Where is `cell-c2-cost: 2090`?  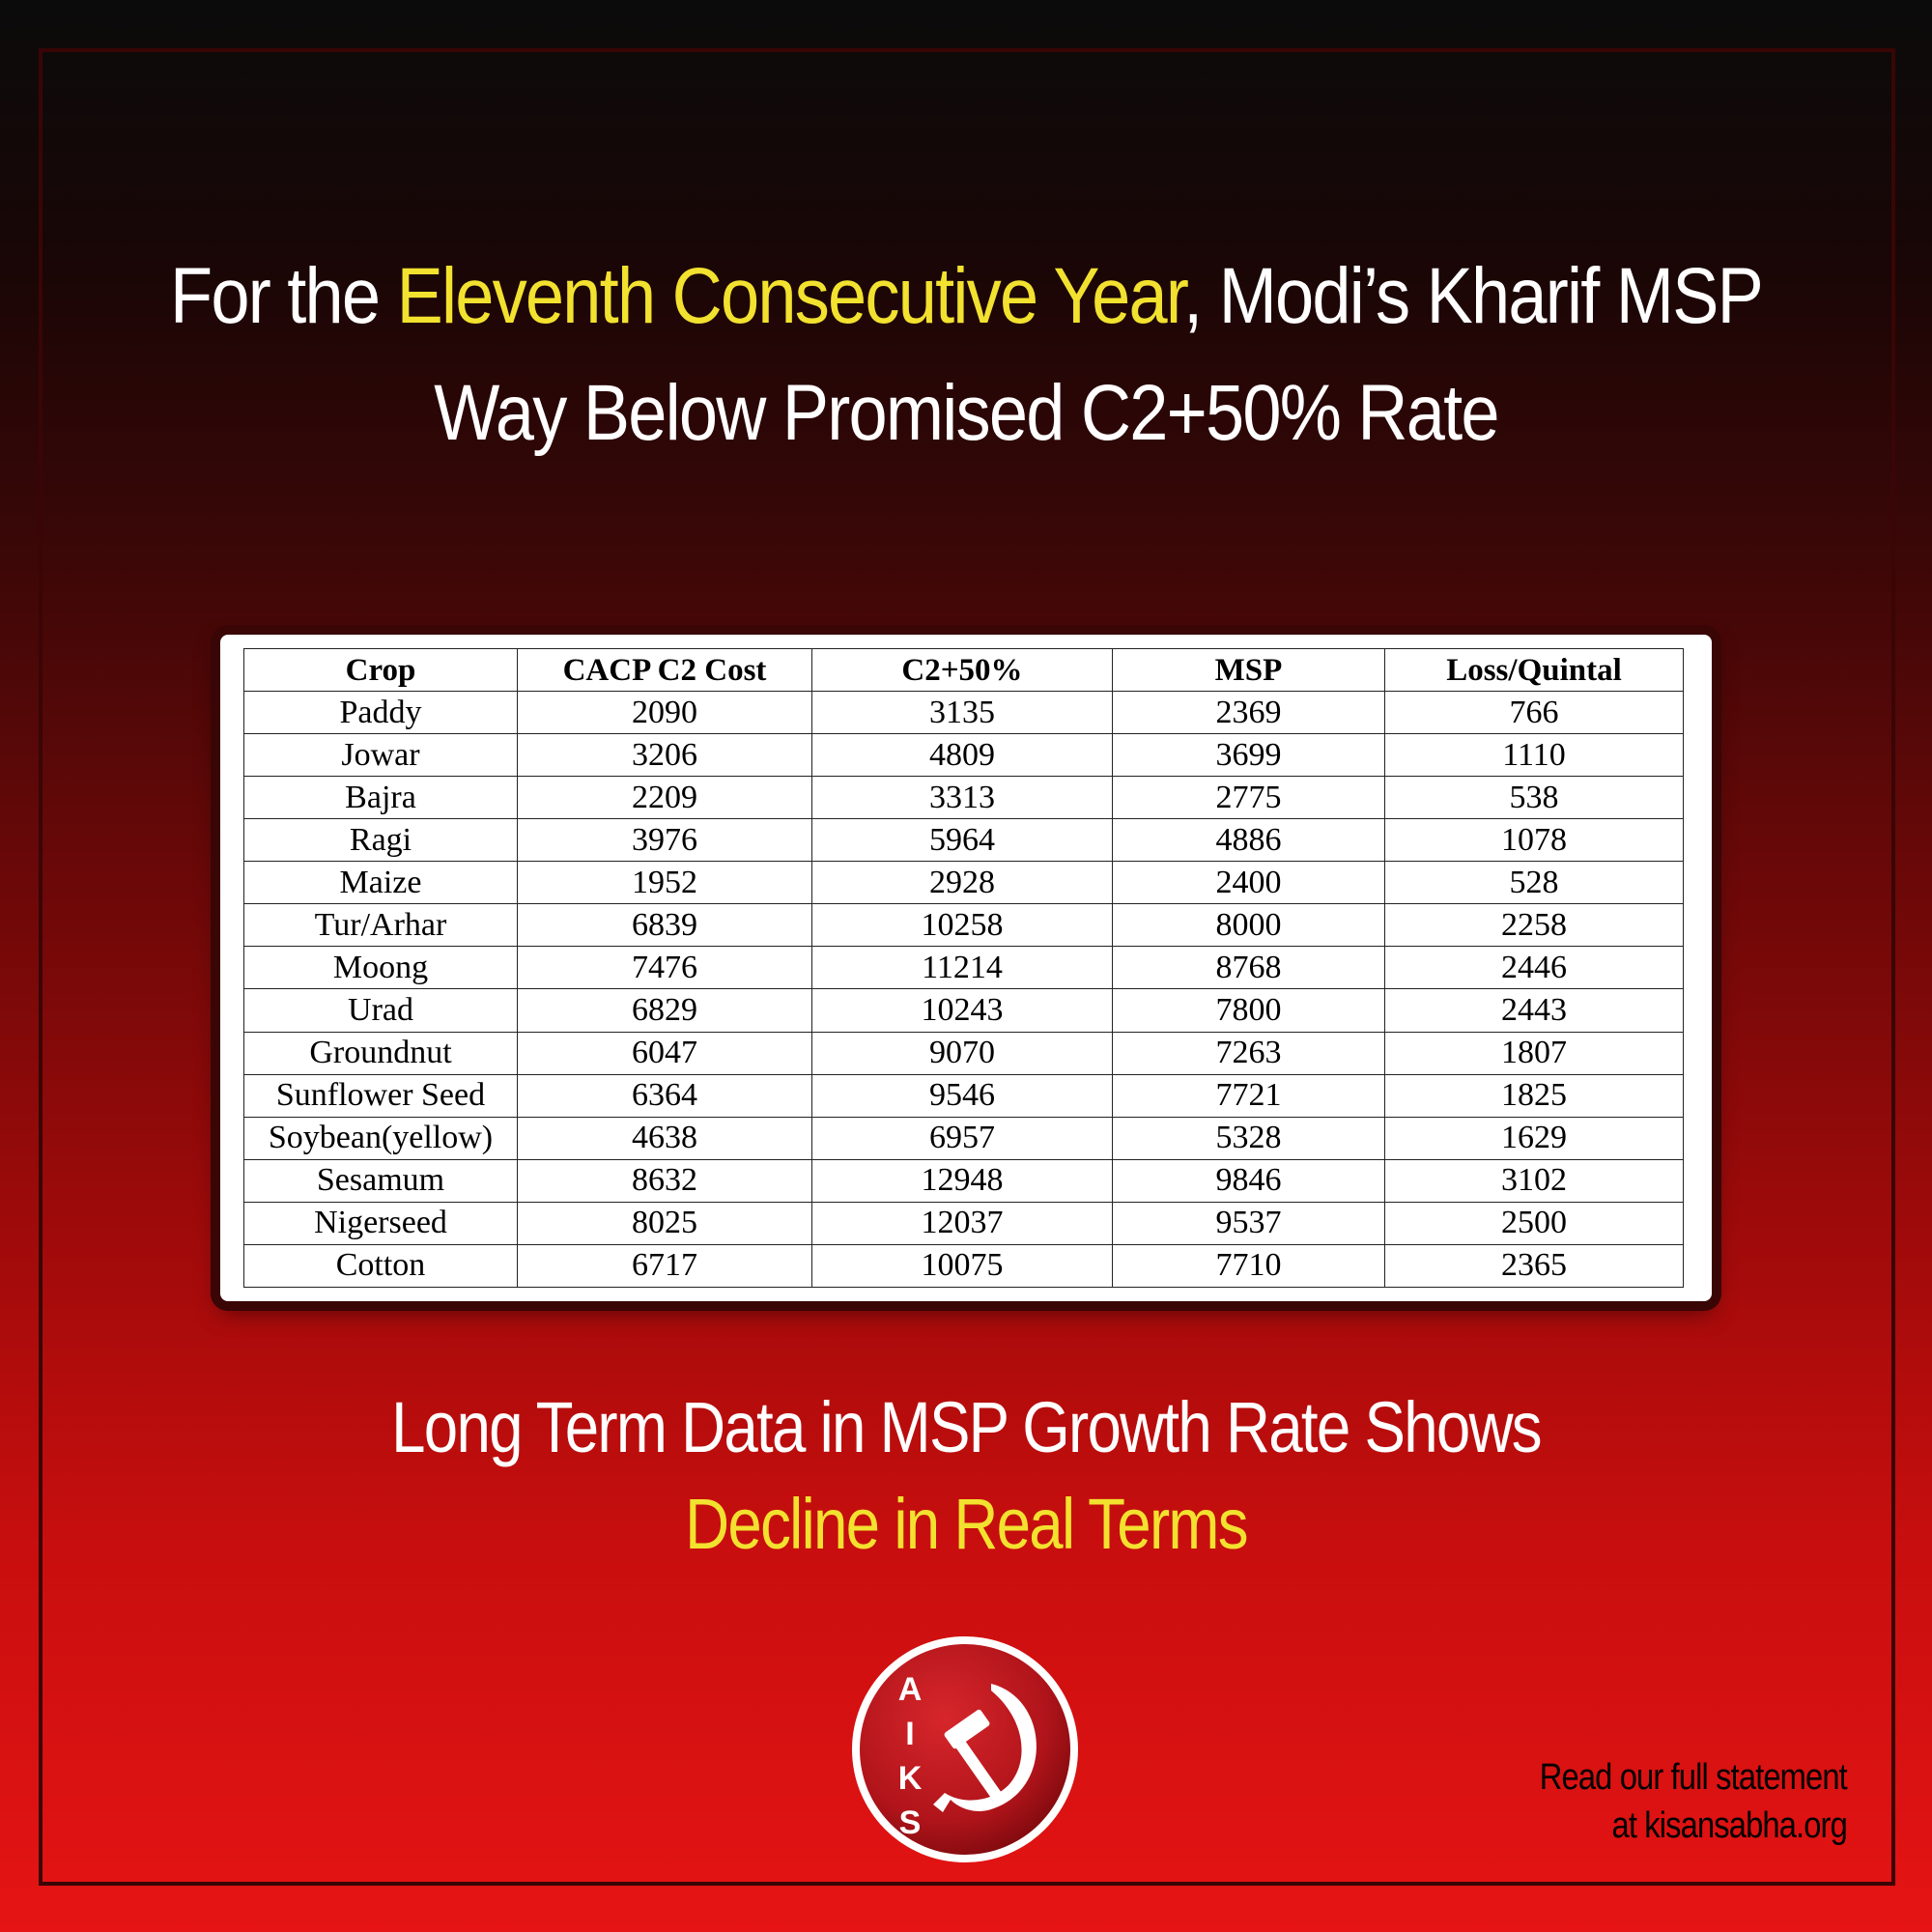
cell-c2-cost: 2090 is located at coordinates (664, 712).